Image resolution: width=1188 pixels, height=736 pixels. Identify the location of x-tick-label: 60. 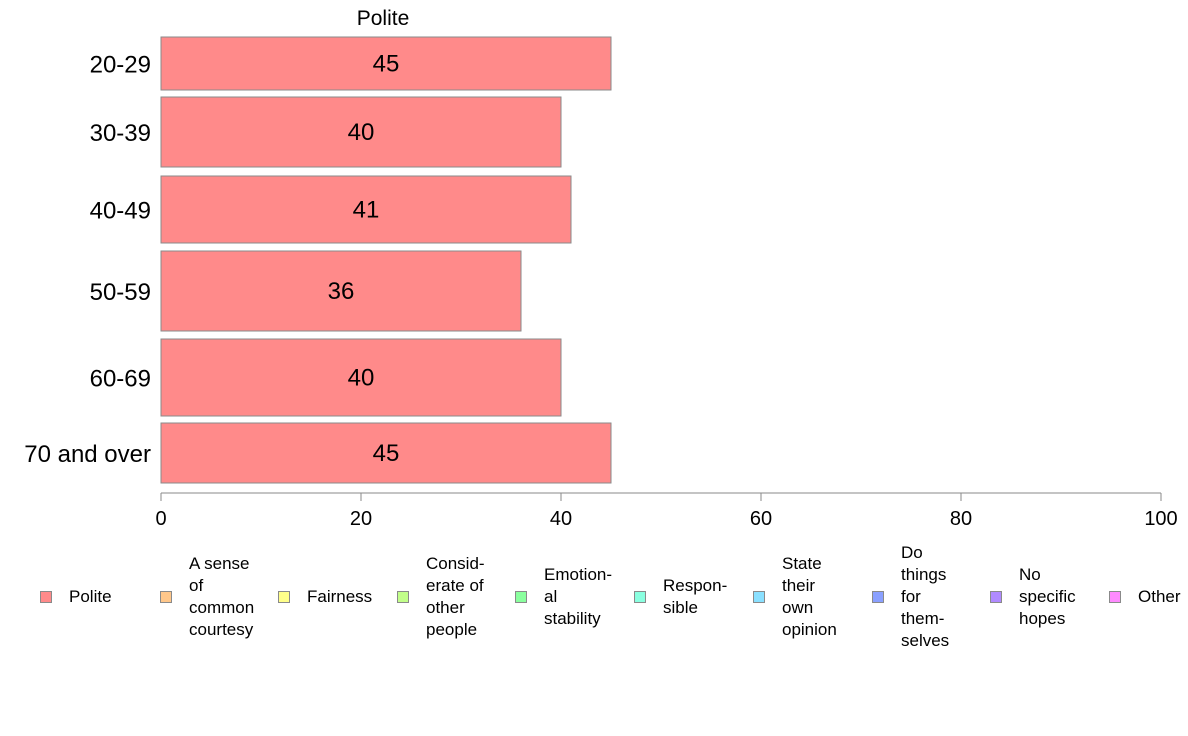
(761, 519).